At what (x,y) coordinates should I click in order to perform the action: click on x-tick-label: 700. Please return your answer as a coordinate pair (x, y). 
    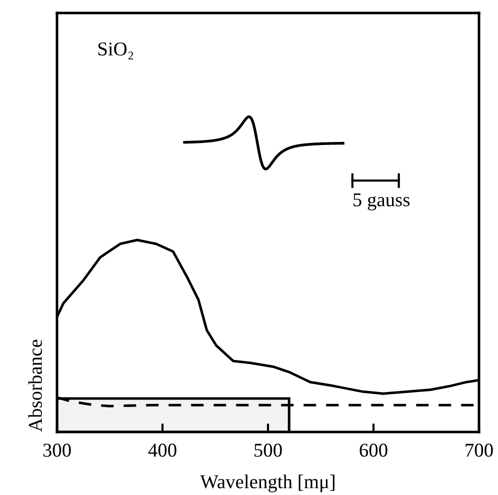
    Looking at the image, I should click on (479, 450).